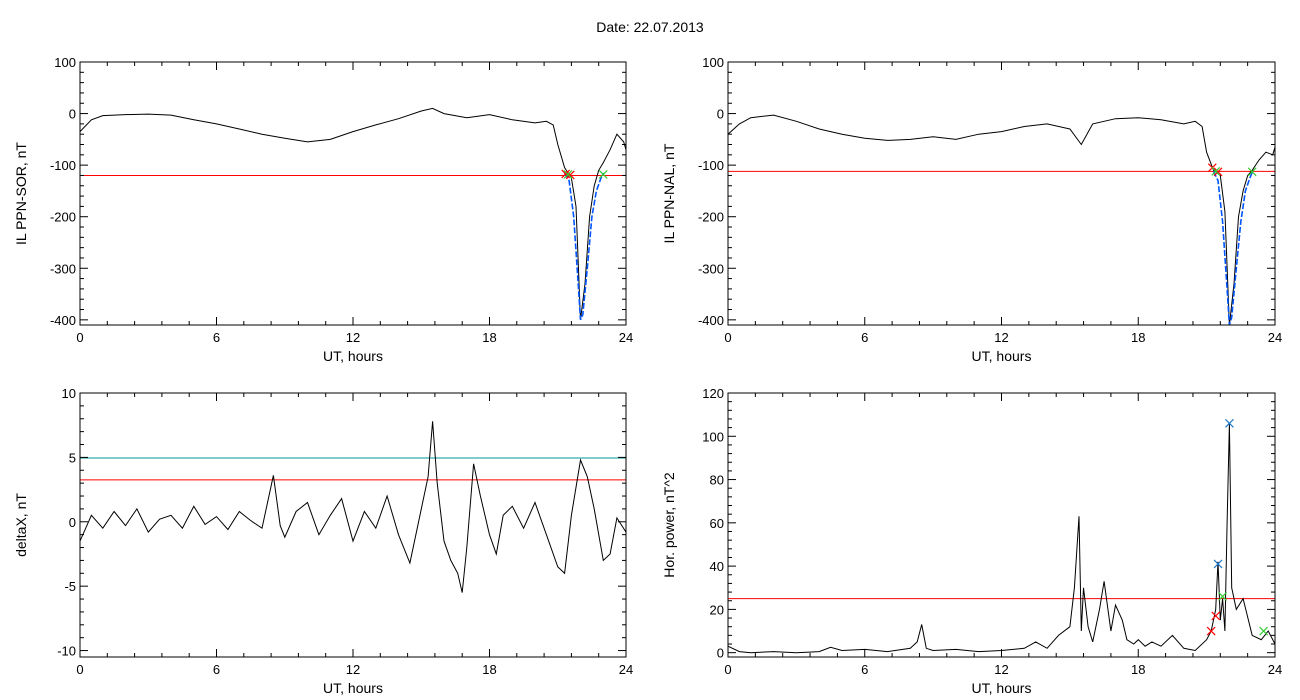 The height and width of the screenshot is (700, 1300). What do you see at coordinates (713, 393) in the screenshot?
I see `y-tick-label: 120` at bounding box center [713, 393].